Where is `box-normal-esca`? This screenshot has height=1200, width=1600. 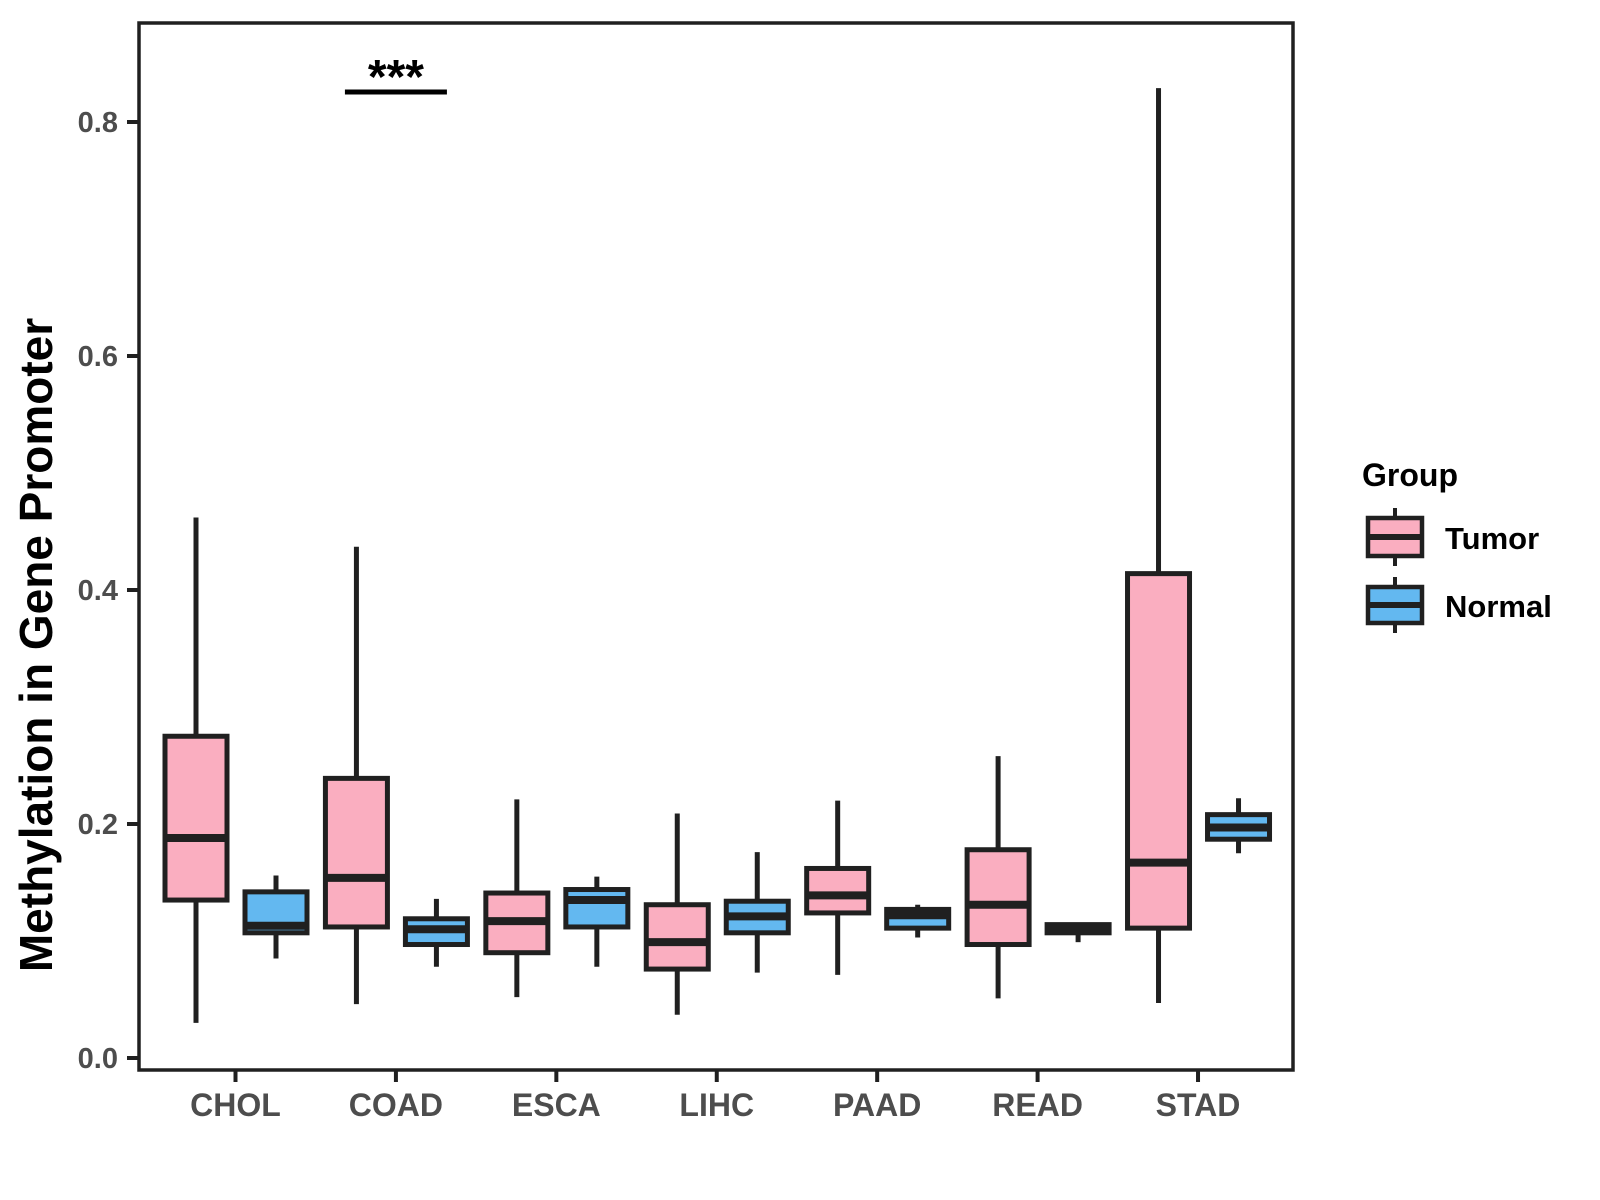
box-normal-esca is located at coordinates (597, 908).